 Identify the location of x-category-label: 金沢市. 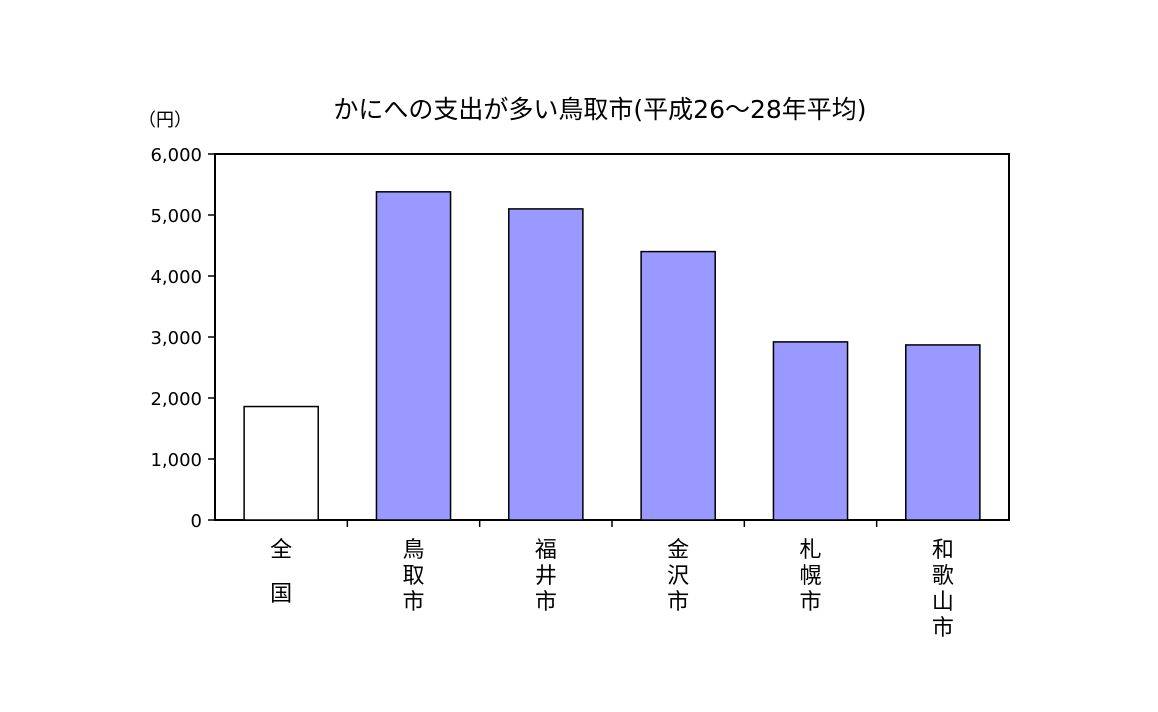
(678, 576).